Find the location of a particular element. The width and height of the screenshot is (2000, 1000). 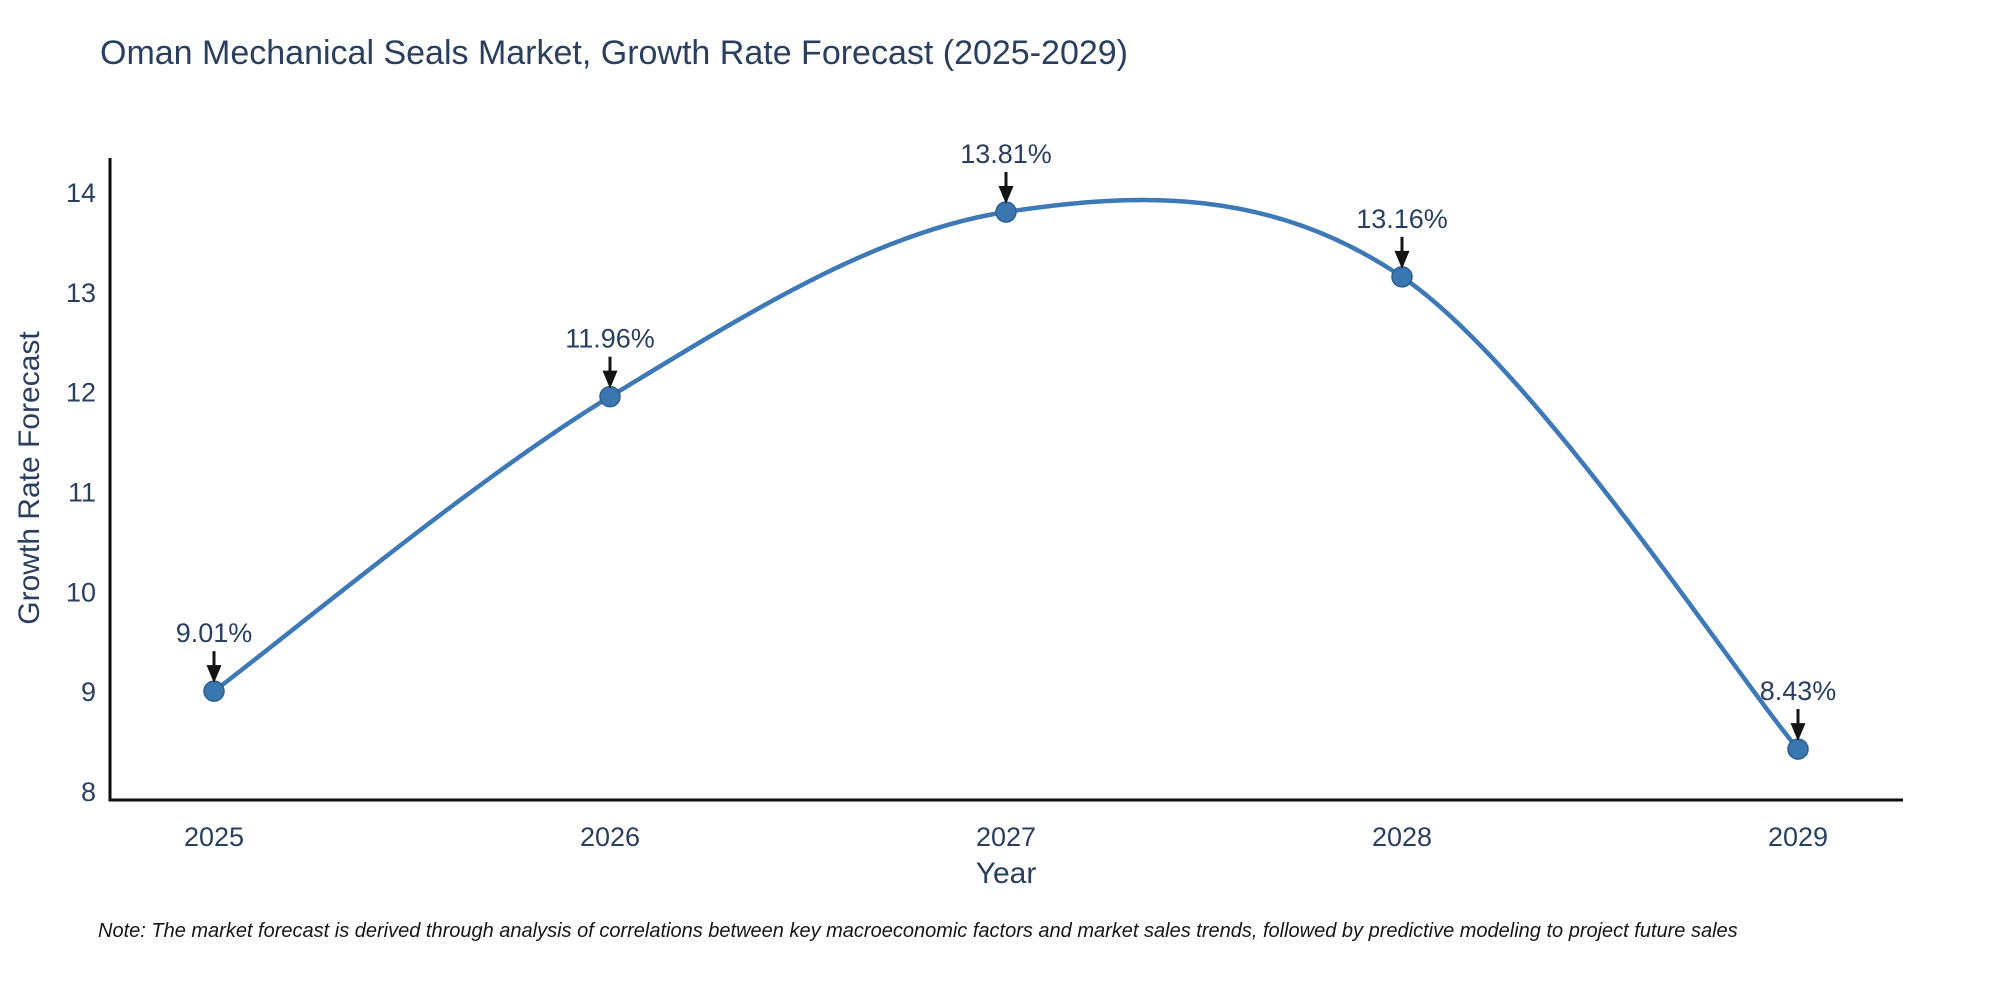

x-tick-label: 2028 is located at coordinates (1402, 837).